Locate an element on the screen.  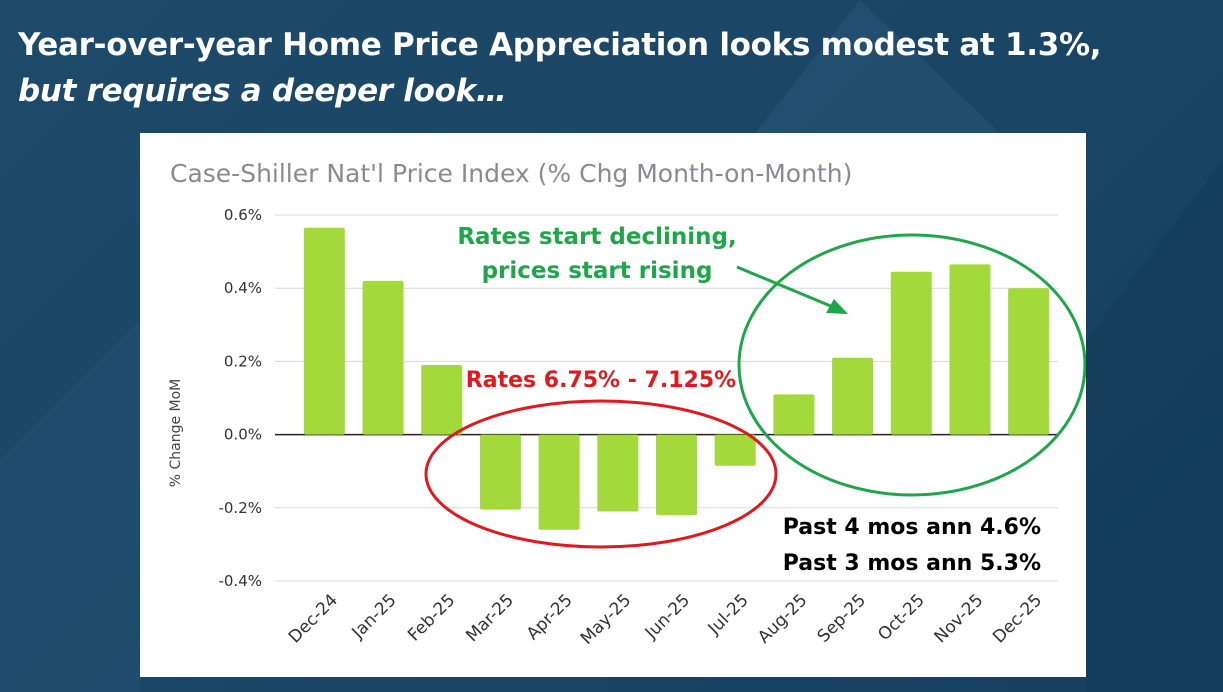
x-tick-label: May-25 is located at coordinates (606, 619).